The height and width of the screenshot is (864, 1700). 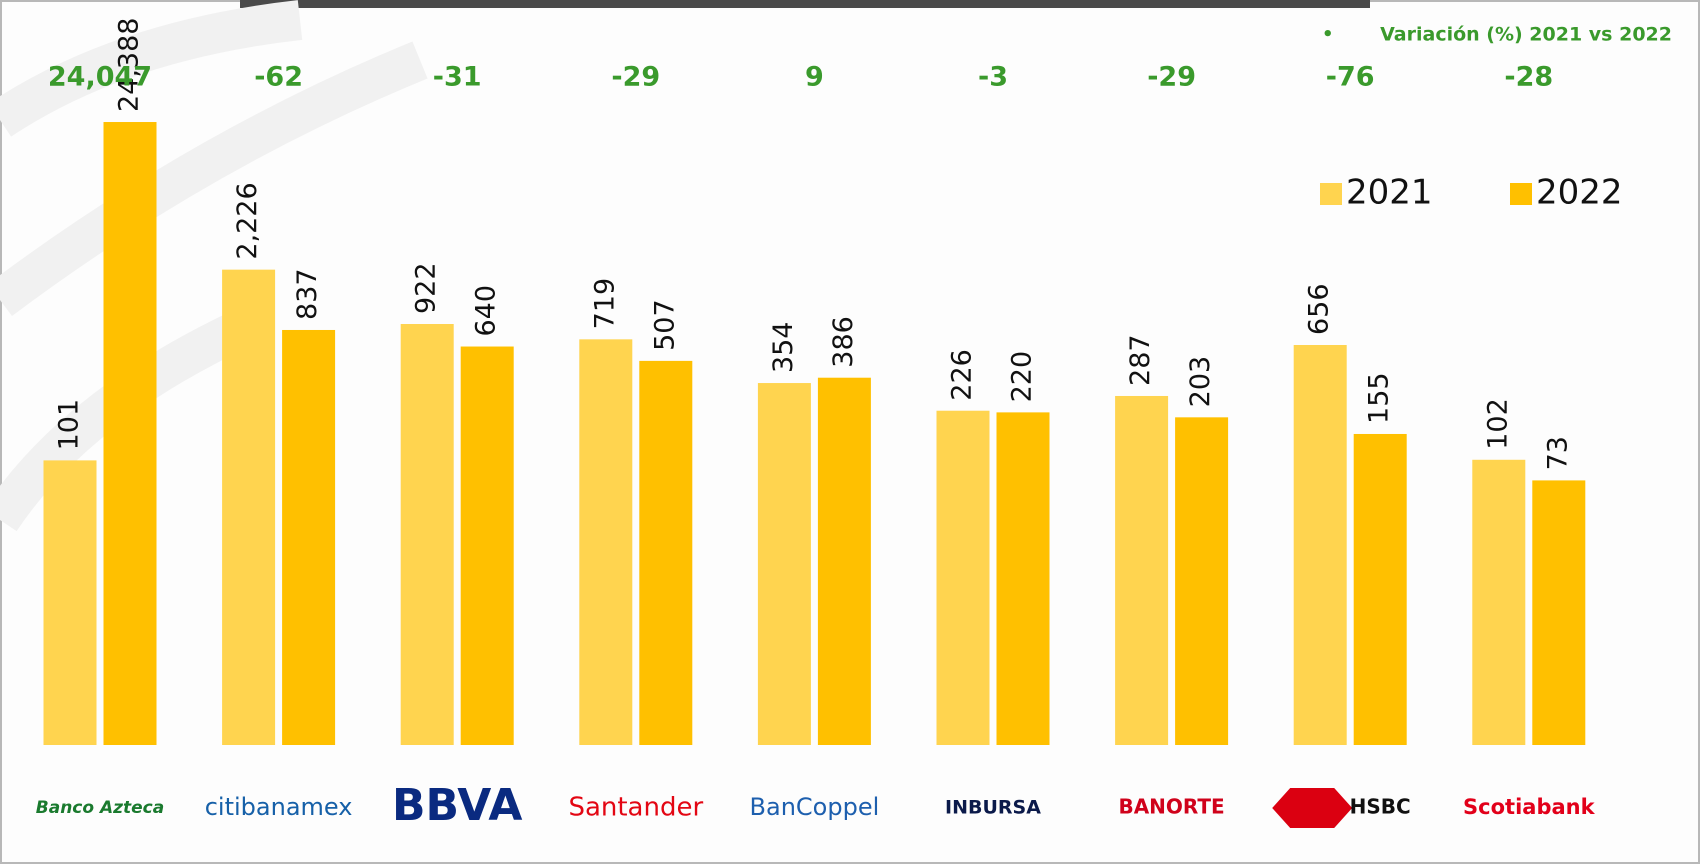 What do you see at coordinates (1557, 453) in the screenshot?
I see `value-label: 73` at bounding box center [1557, 453].